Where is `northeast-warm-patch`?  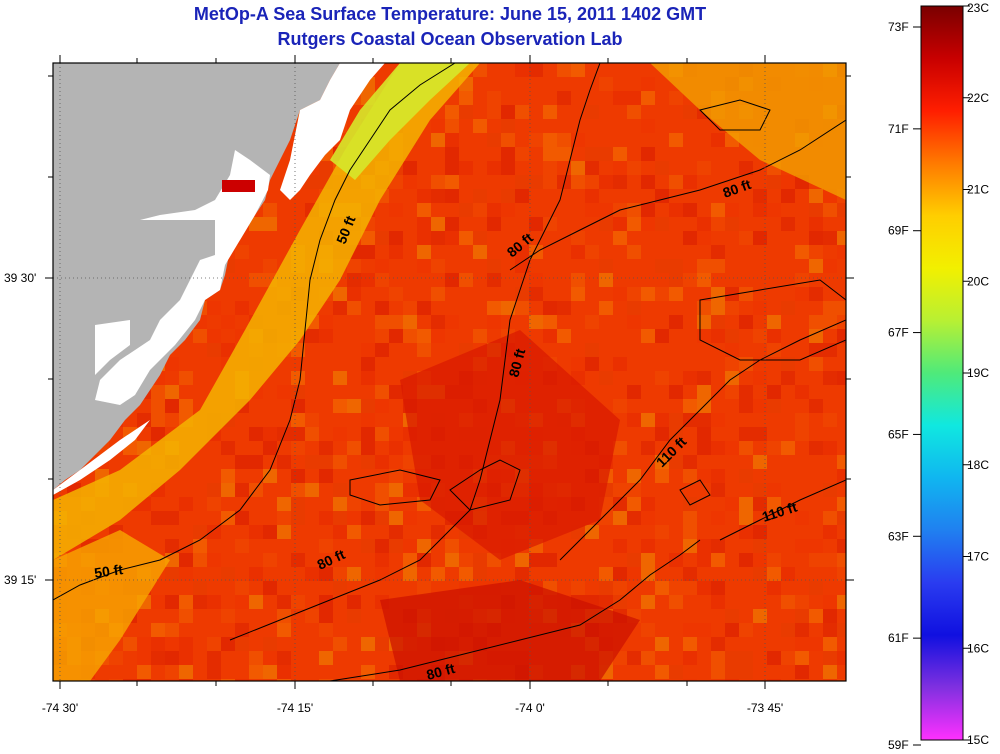 northeast-warm-patch is located at coordinates (748, 131).